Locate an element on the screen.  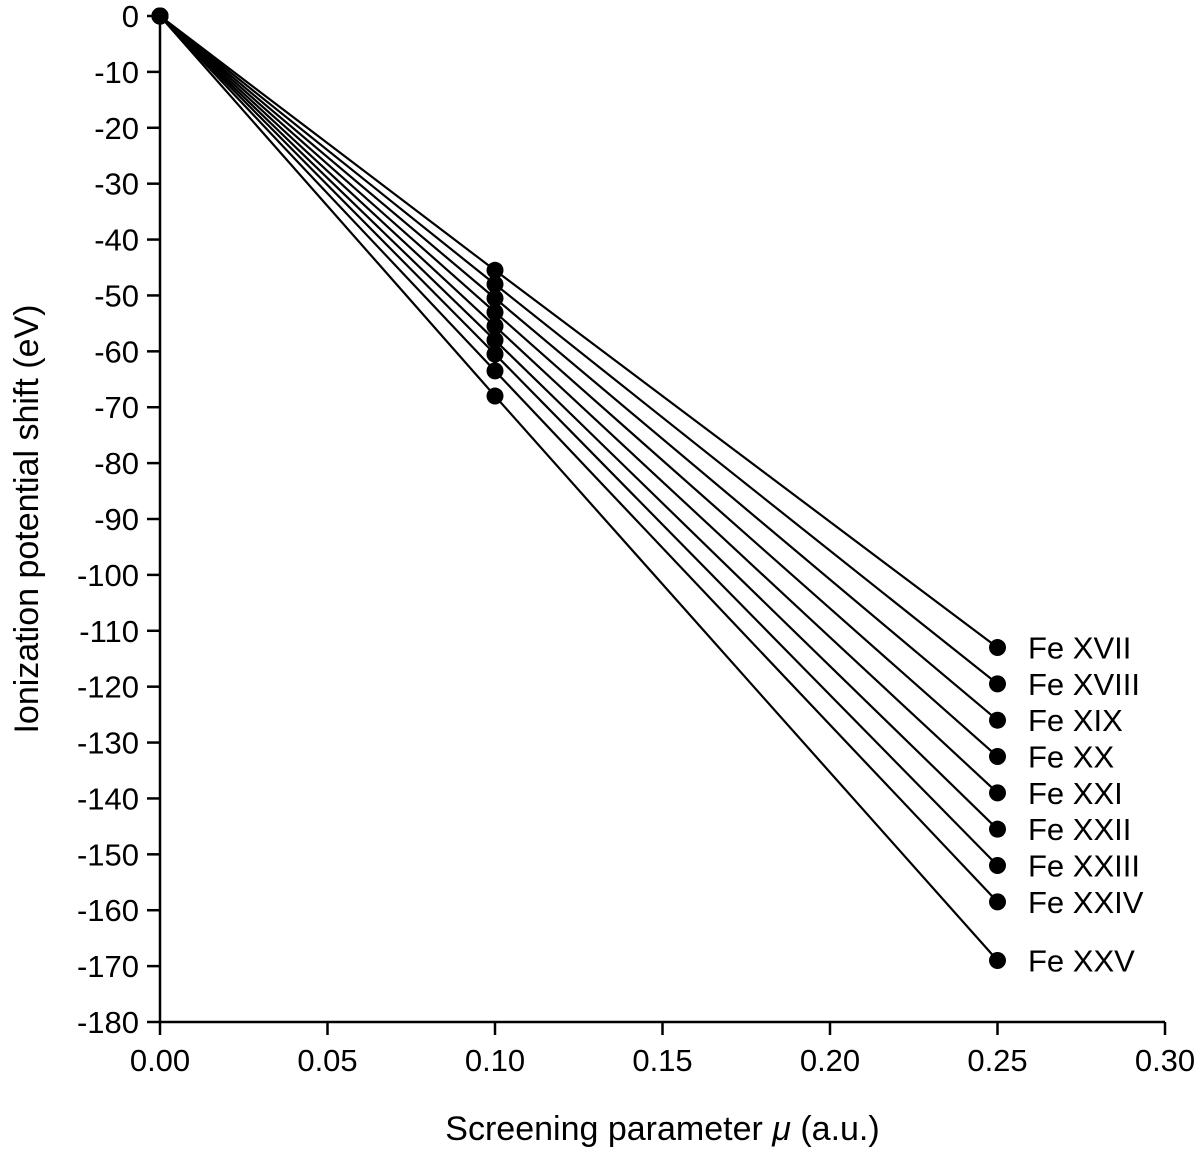
y-tick-label: -30 is located at coordinates (116, 184).